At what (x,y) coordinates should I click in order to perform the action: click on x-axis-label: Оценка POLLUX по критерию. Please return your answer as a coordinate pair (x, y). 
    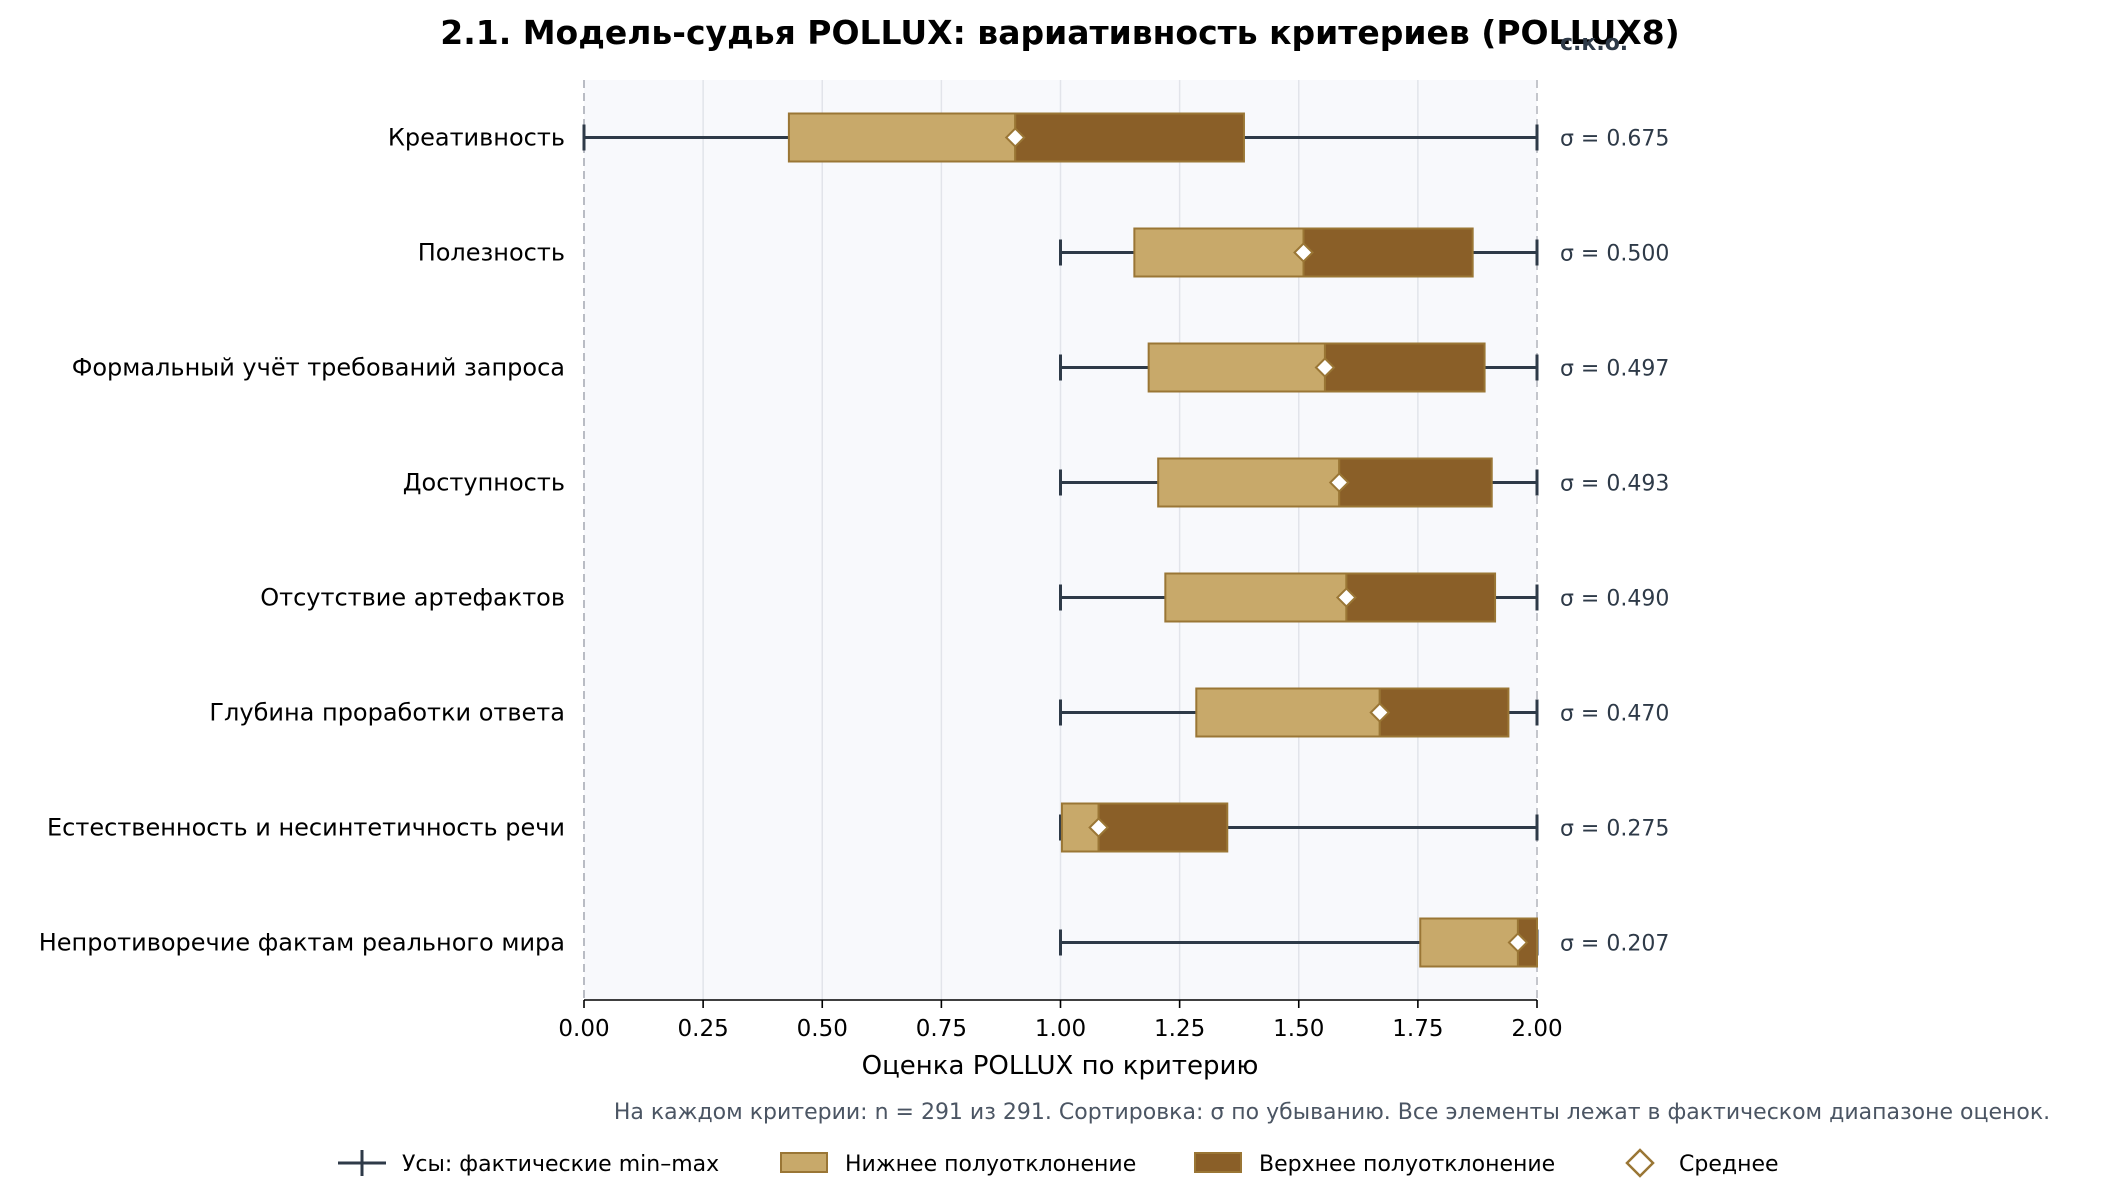
    Looking at the image, I should click on (1060, 1066).